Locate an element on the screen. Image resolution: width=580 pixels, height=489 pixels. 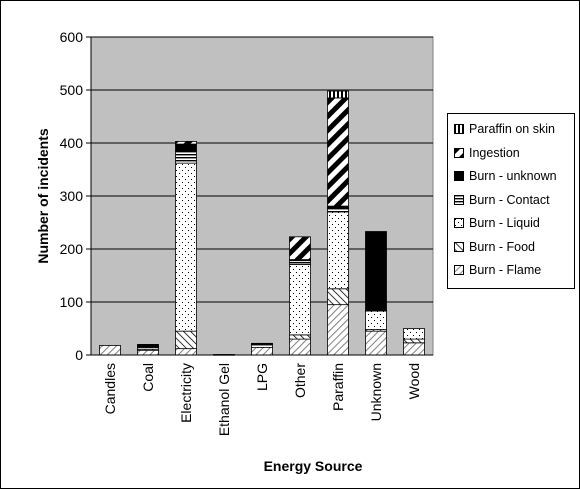
y-tick-label: 500 is located at coordinates (72, 90).